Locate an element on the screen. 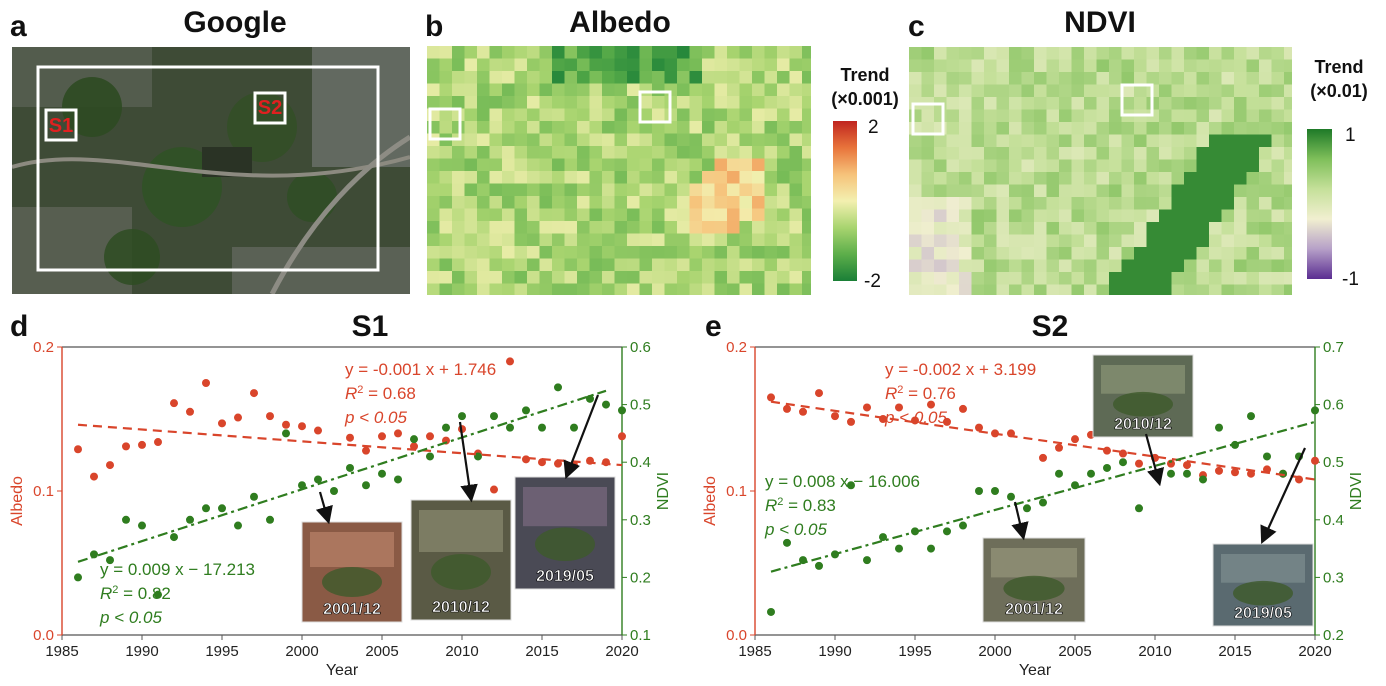  ndvi-colorbar-units: (×0.01) is located at coordinates (1339, 91).